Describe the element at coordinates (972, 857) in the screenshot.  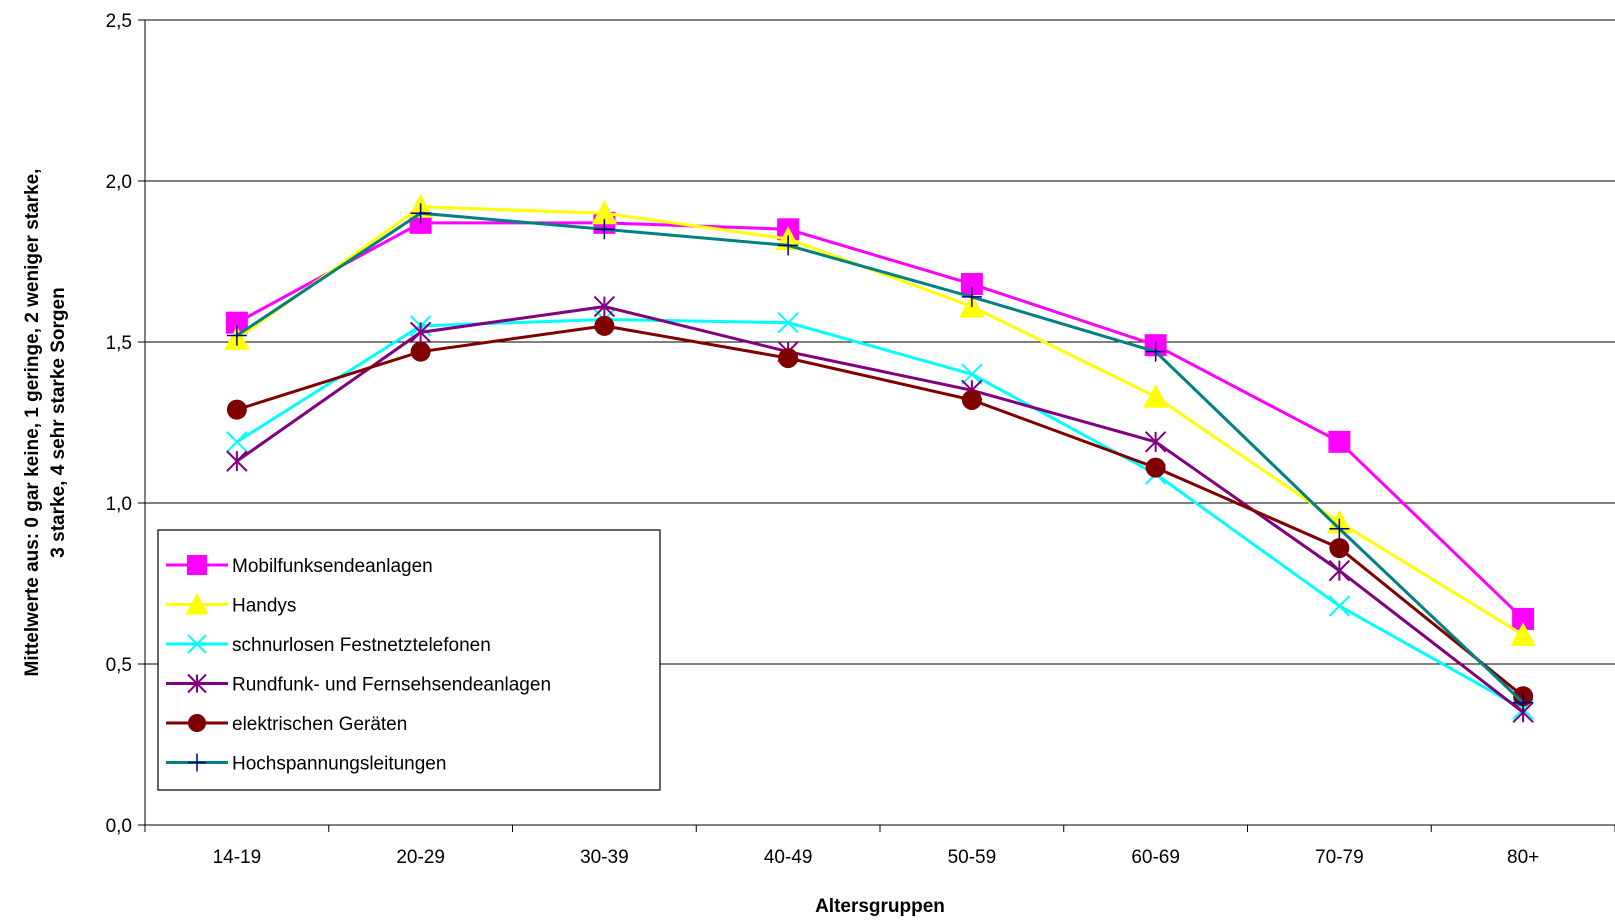
I see `x-tick-label: 50-59` at that location.